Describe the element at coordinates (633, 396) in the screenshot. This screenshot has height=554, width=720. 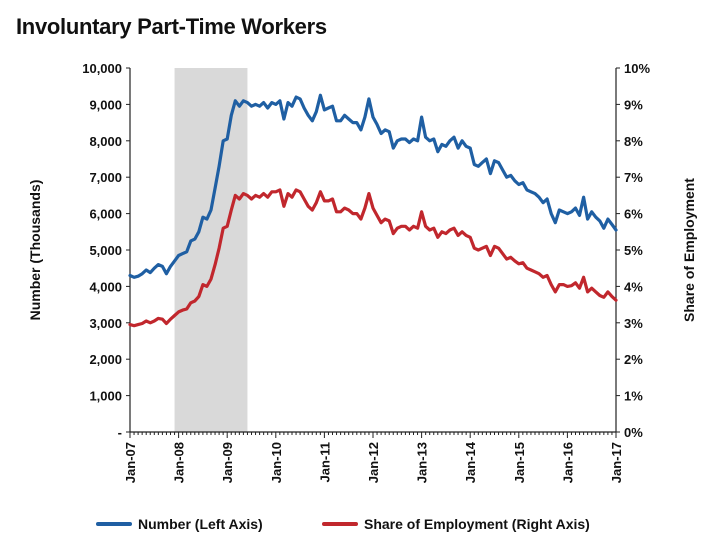
I see `y-right-tick-label: 1%` at that location.